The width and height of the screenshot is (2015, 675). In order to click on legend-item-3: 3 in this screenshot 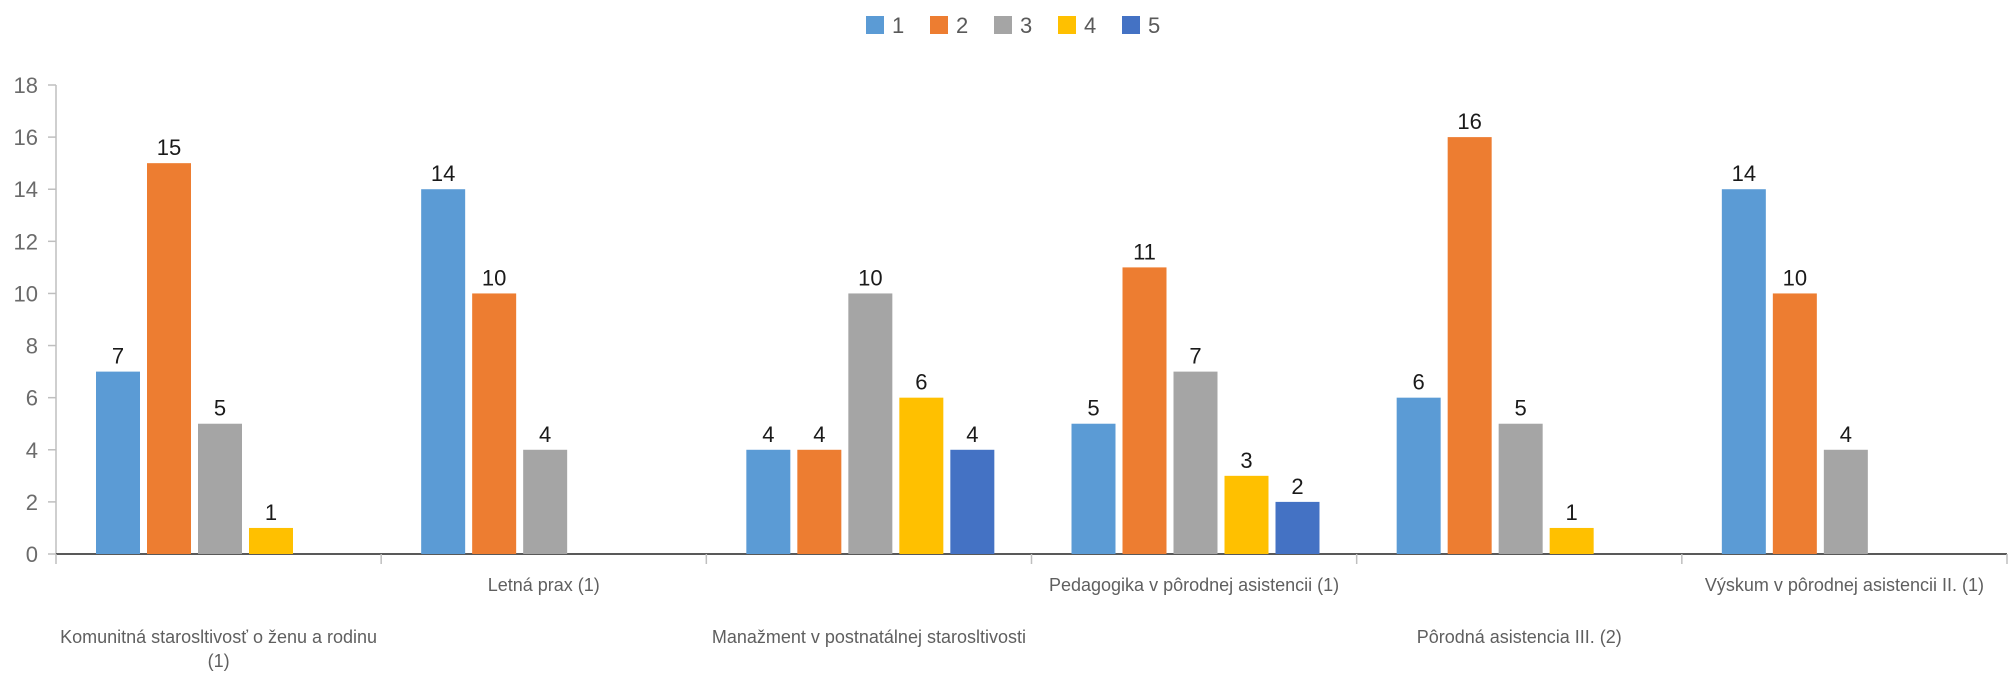, I will do `click(1013, 25)`.